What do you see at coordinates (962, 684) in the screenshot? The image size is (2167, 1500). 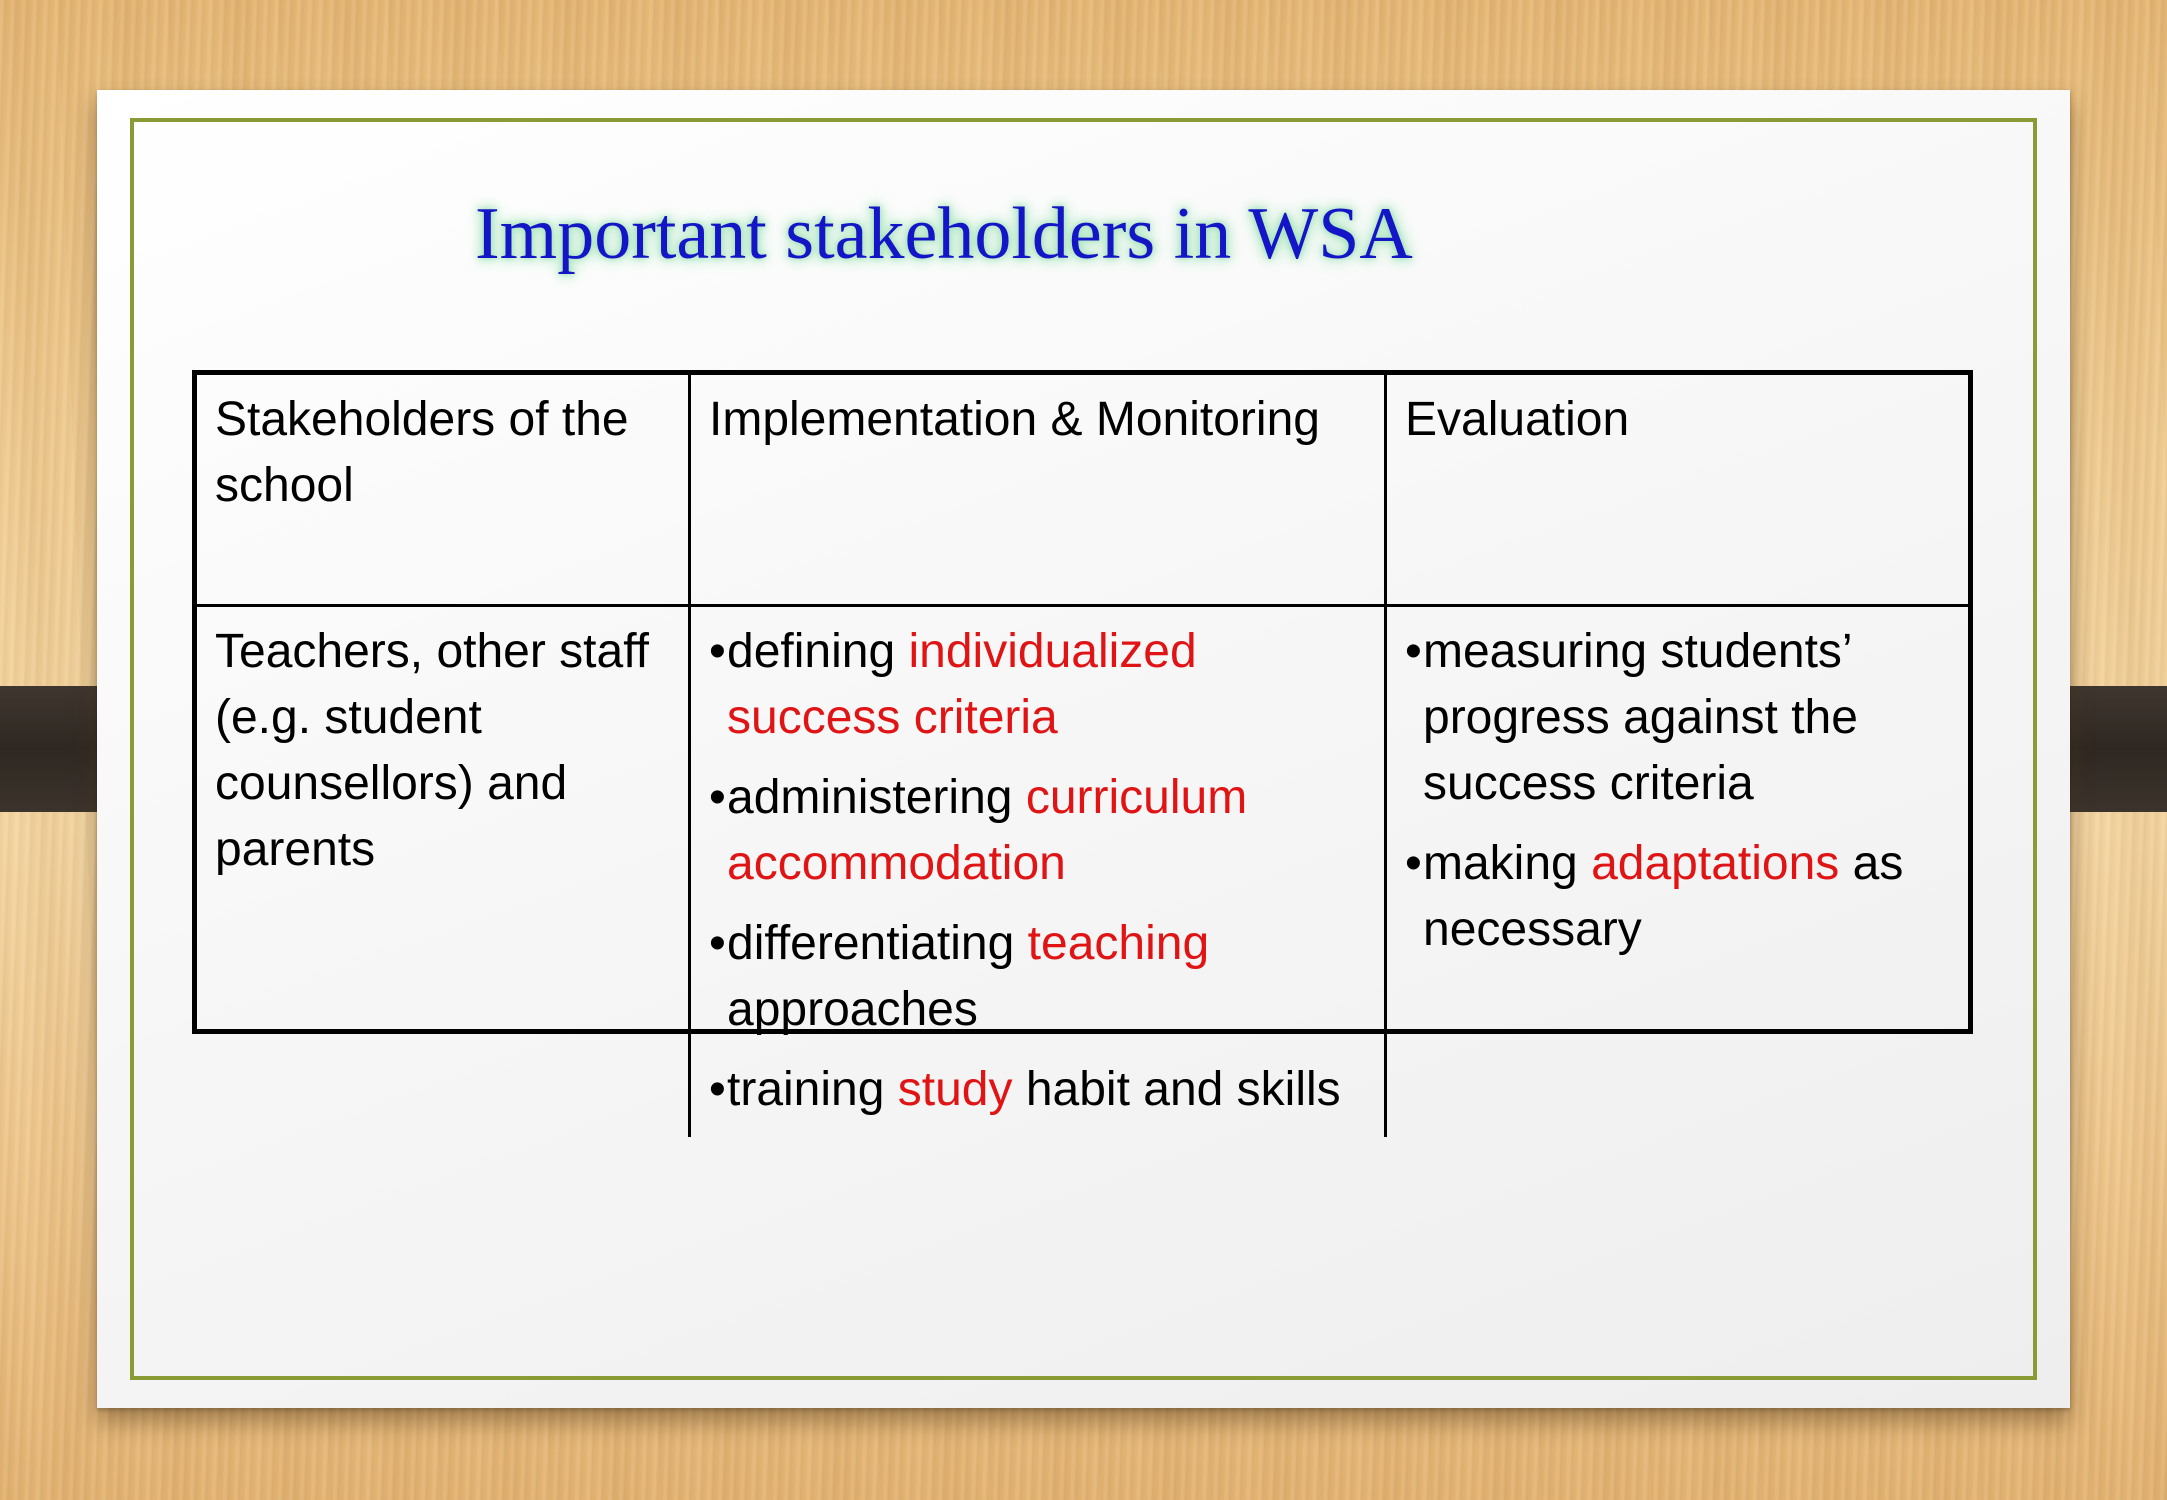 I see `highlight-term: individualized success criteria` at bounding box center [962, 684].